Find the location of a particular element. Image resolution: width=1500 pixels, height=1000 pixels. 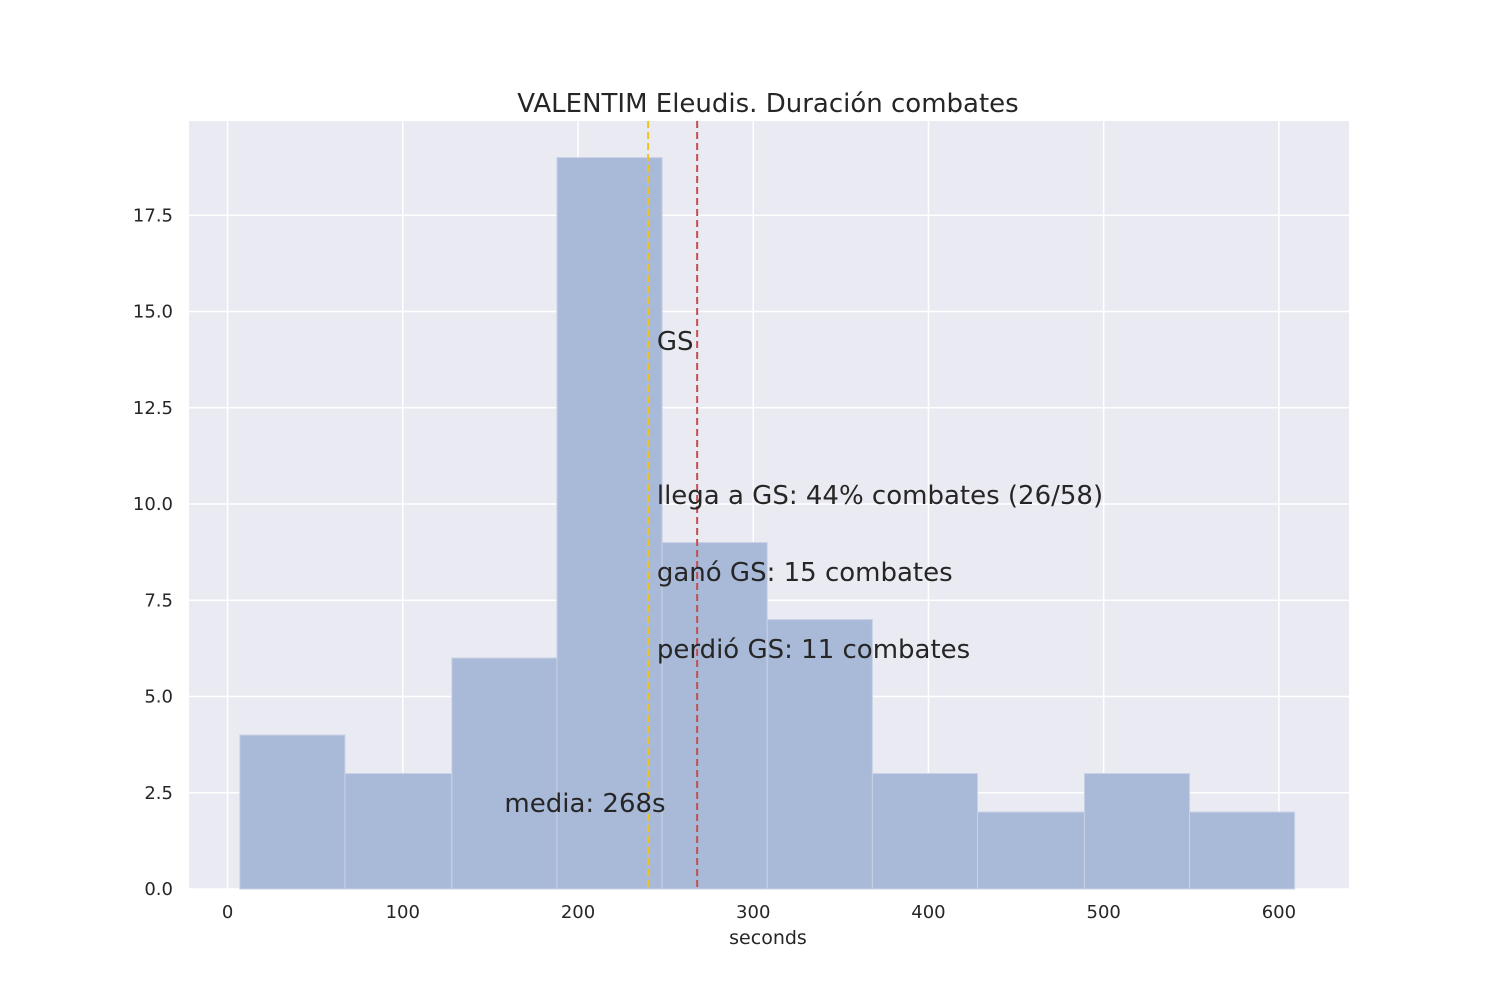

gs-reach-label: llega a GS: 44% combates (26/58) is located at coordinates (880, 496).